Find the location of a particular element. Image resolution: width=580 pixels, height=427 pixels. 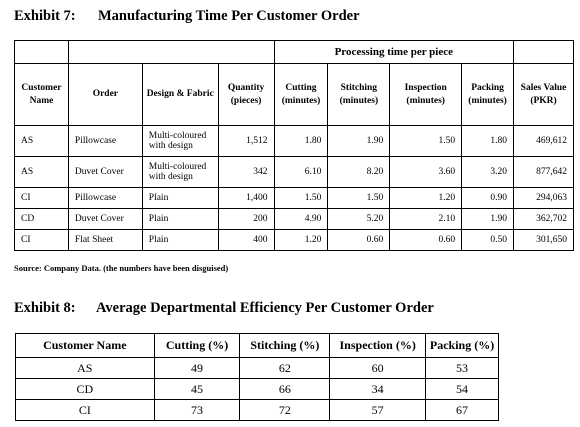

cell-inspection-pct: 34 is located at coordinates (378, 389).